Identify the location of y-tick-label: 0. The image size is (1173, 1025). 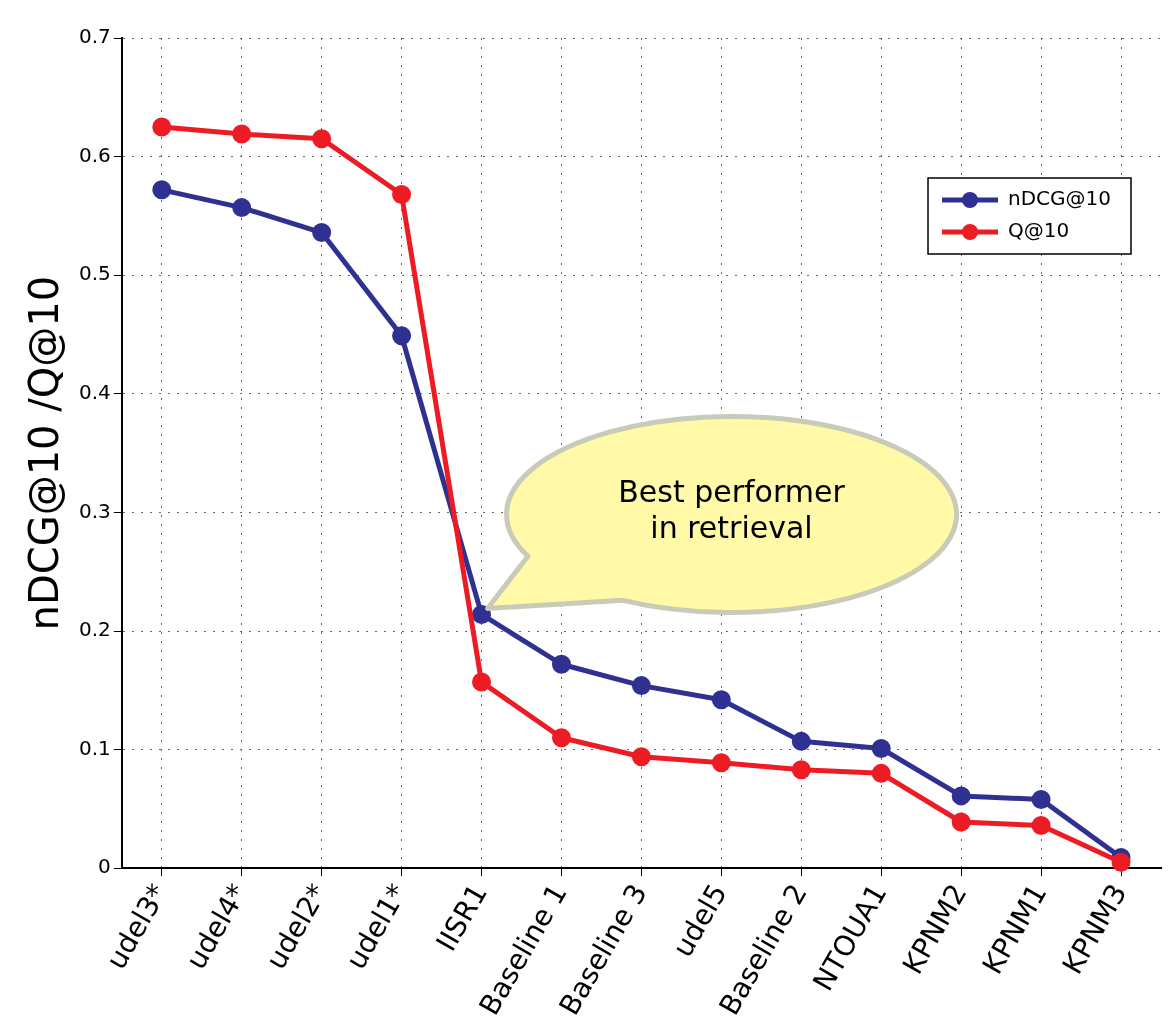
(104, 866).